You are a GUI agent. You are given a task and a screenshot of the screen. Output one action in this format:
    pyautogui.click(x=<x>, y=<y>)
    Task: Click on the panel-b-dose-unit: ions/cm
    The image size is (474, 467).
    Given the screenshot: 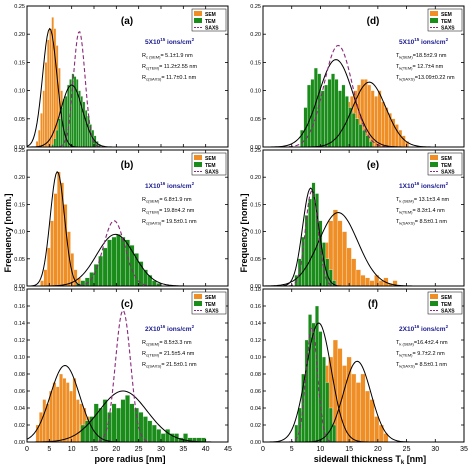 What is the action you would take?
    pyautogui.click(x=178, y=186)
    